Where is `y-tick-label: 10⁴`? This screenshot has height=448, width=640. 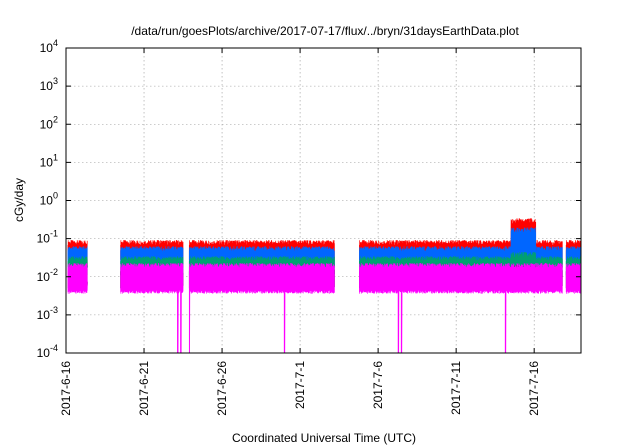 y-tick-label: 10⁴ is located at coordinates (49, 46).